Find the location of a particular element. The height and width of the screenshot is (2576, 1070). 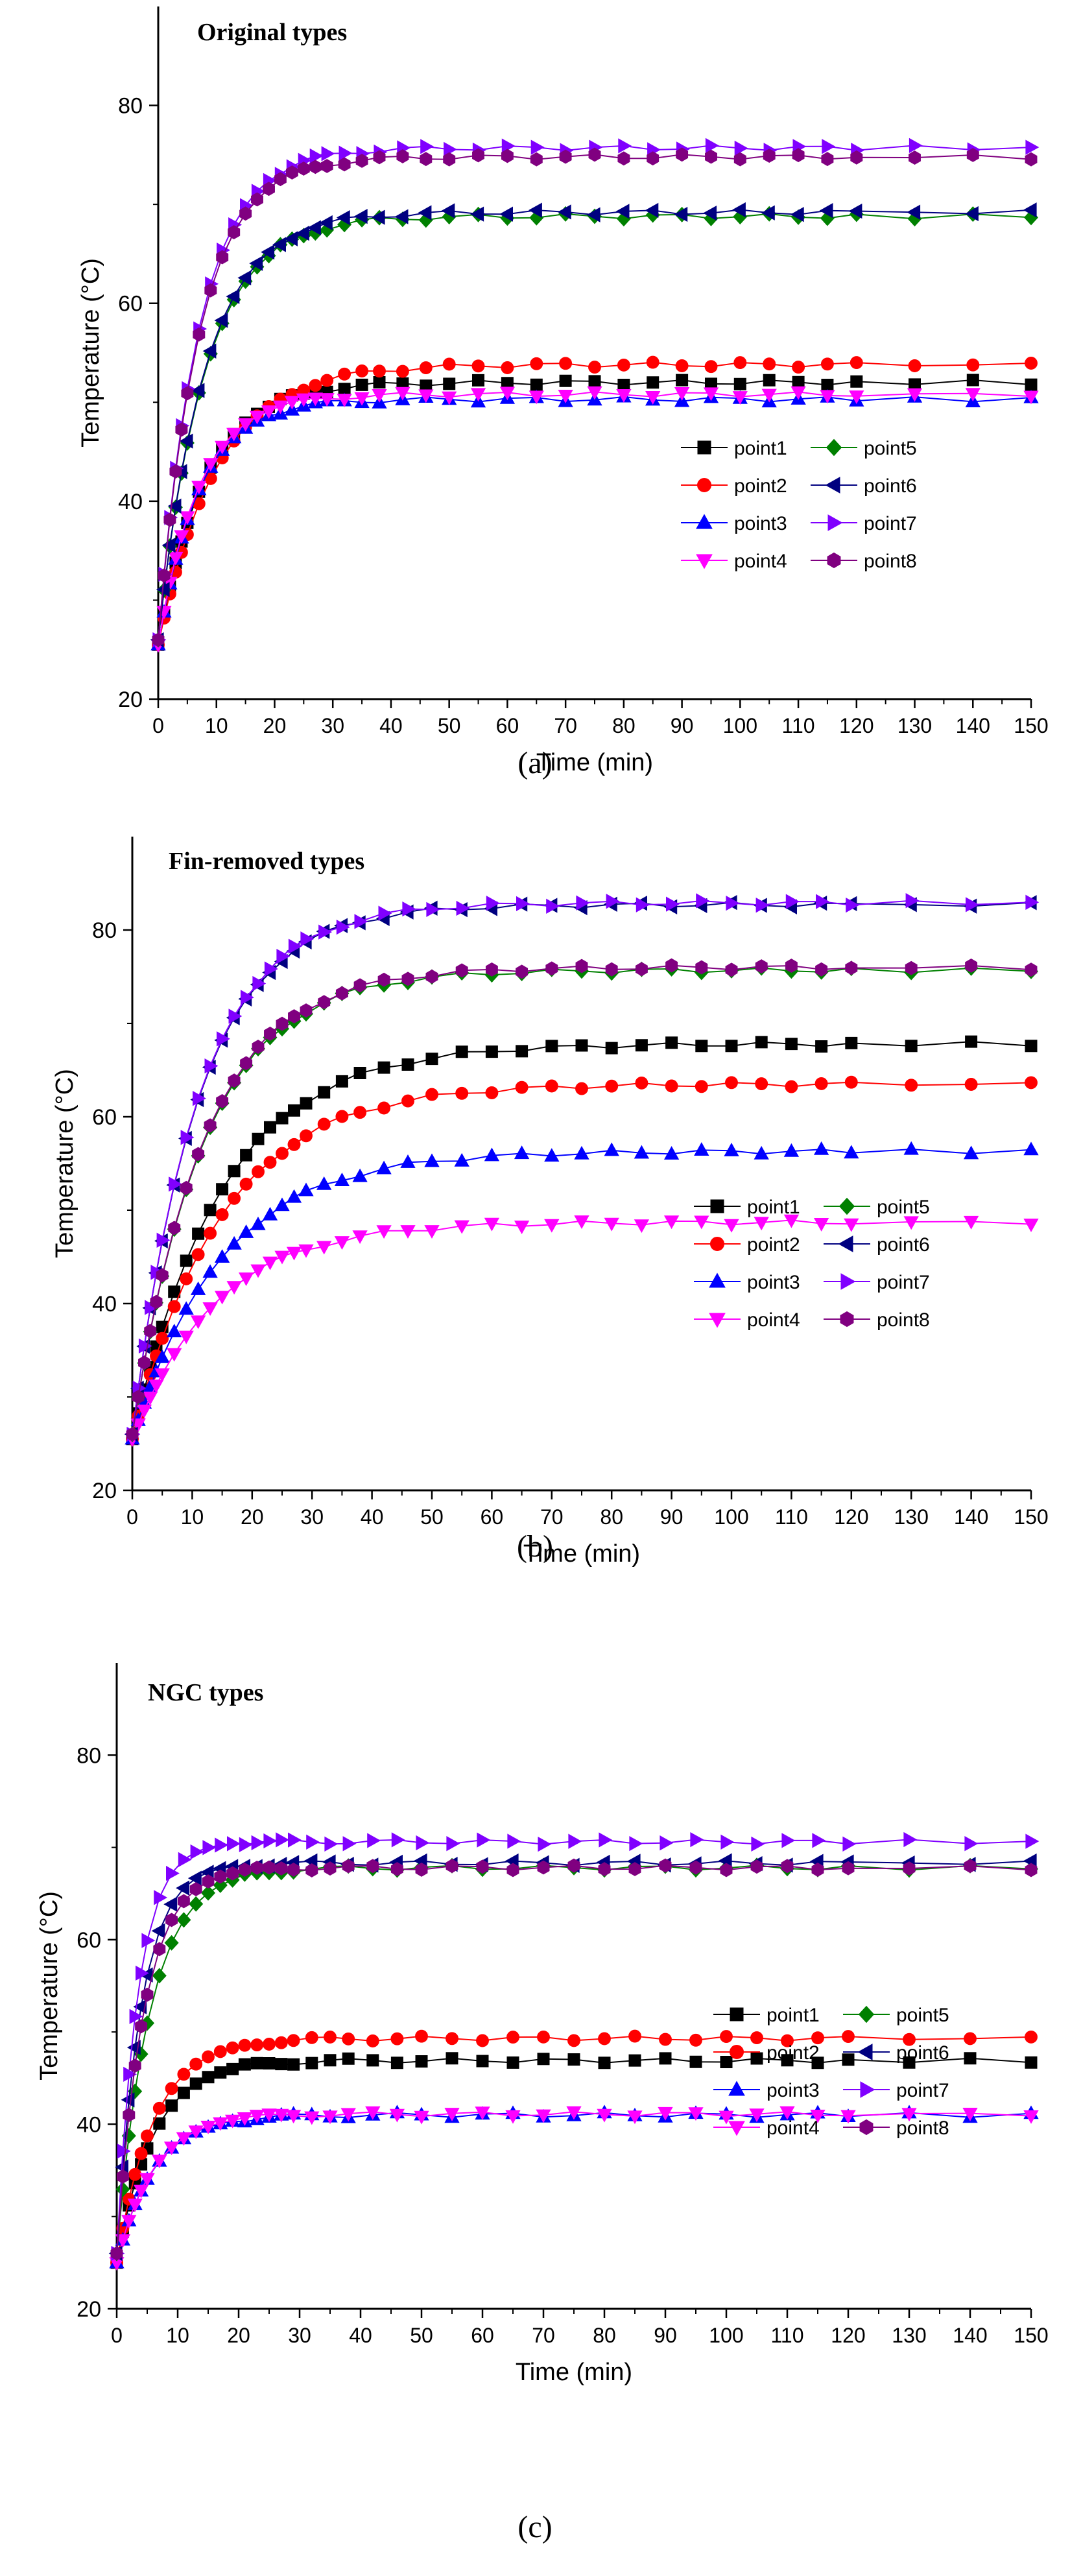

legend-label: point3 is located at coordinates (760, 523).